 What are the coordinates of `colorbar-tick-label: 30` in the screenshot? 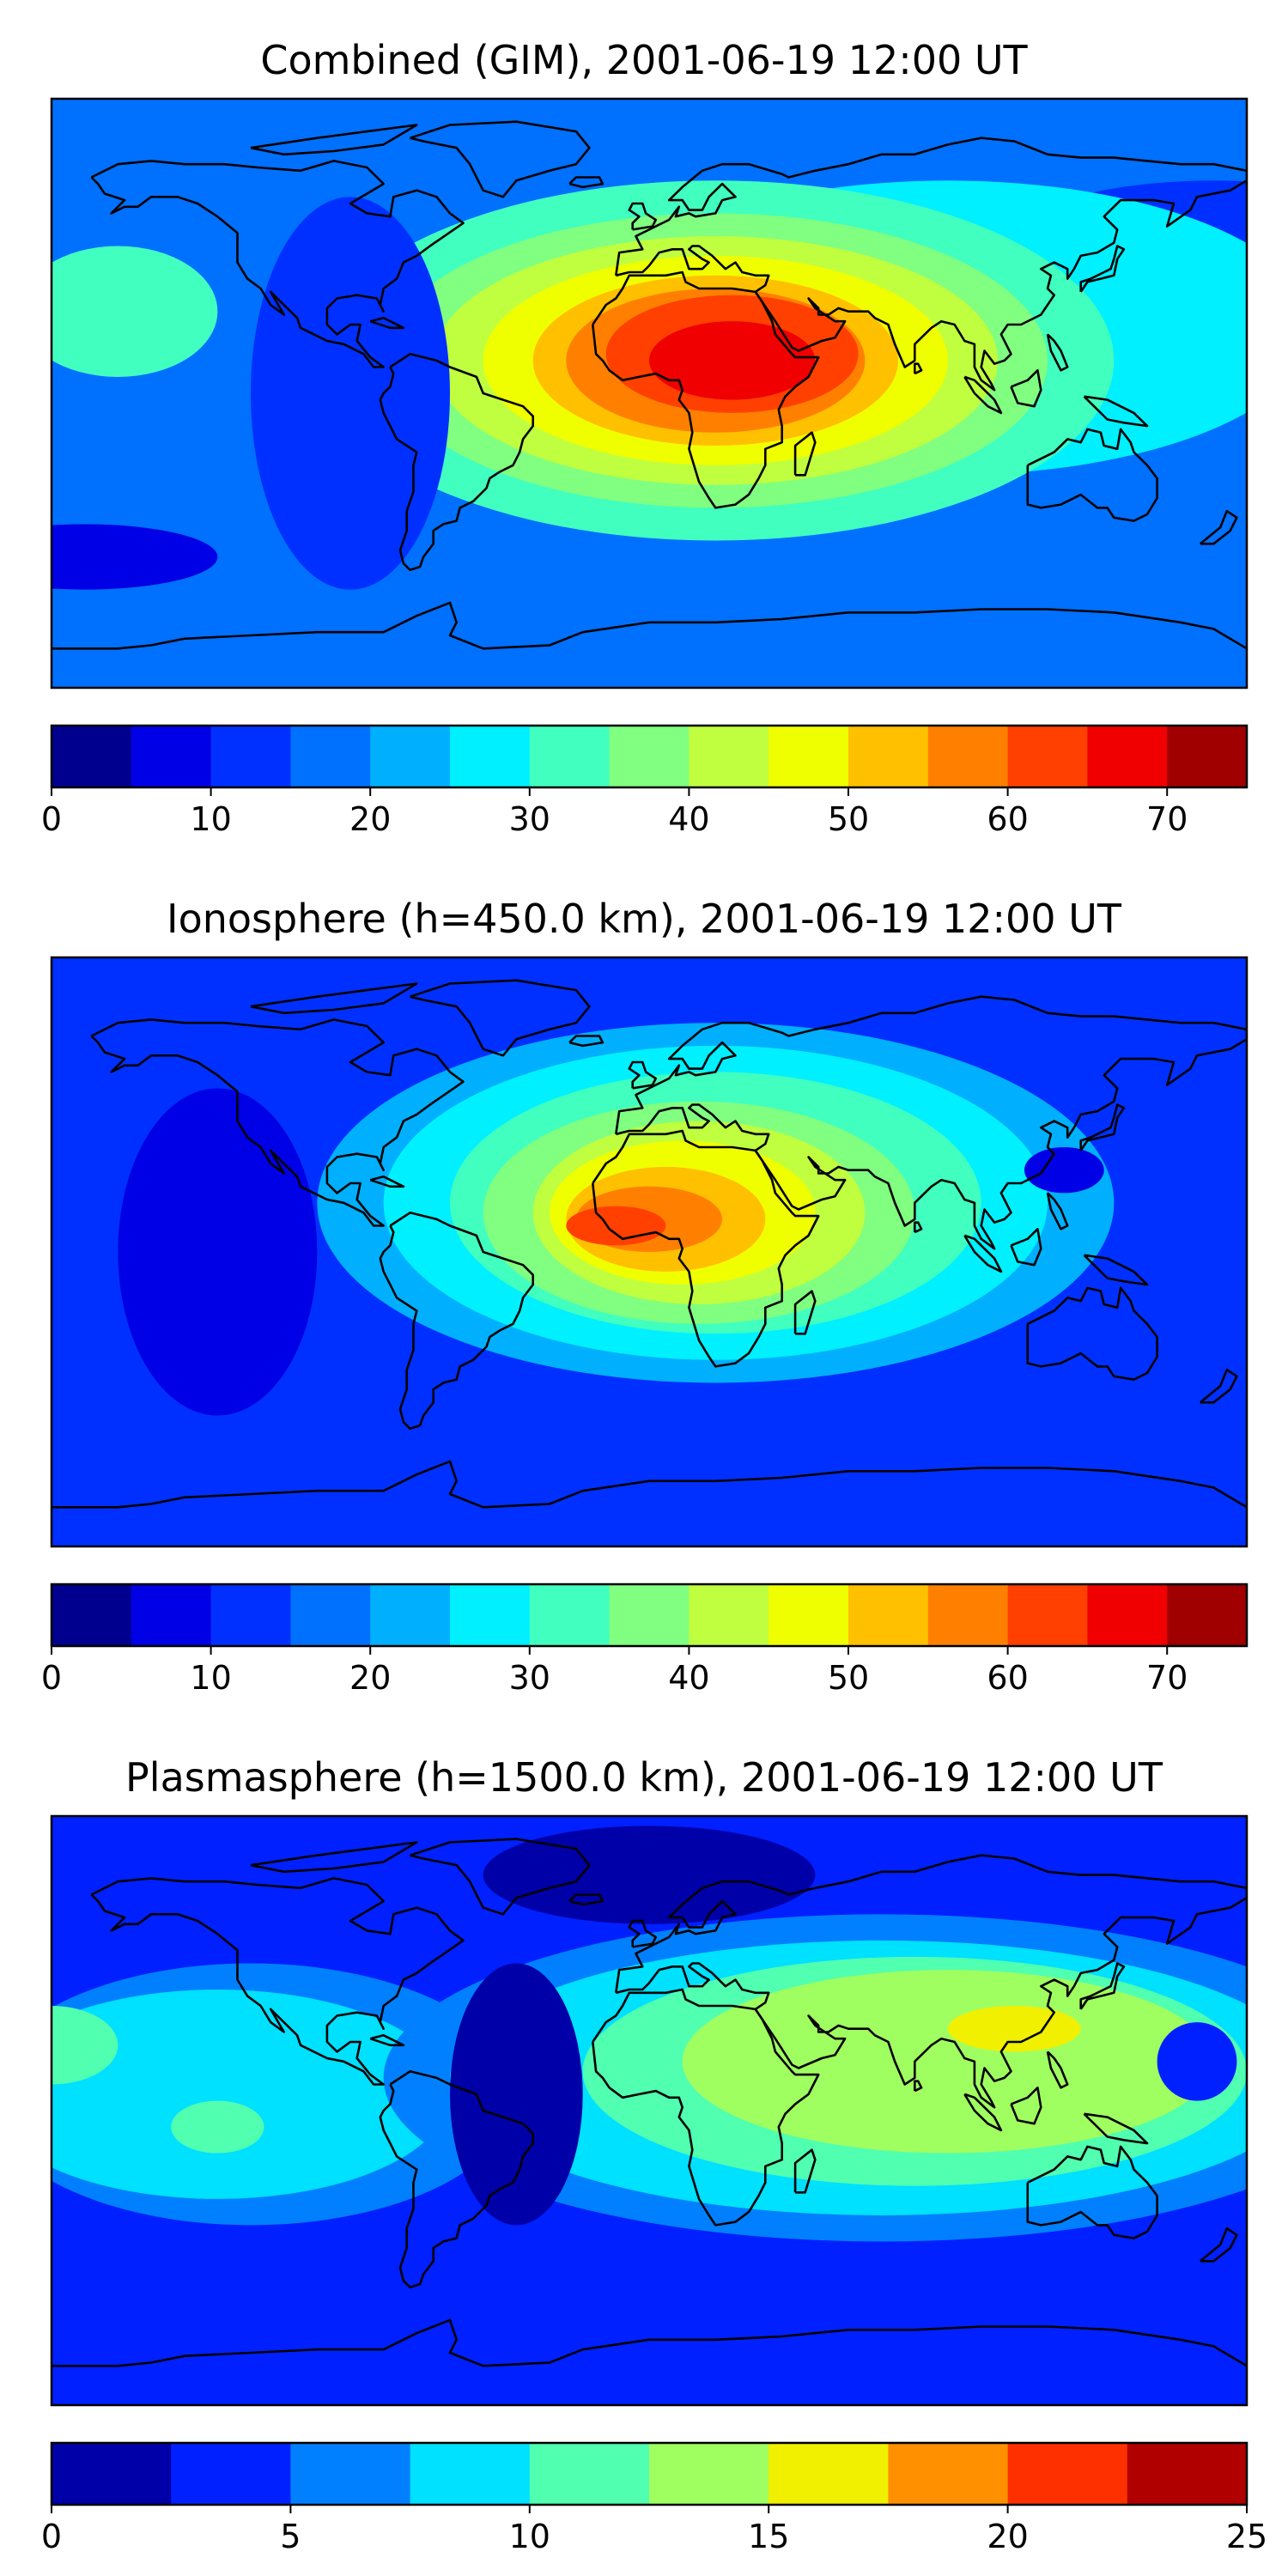 It's located at (530, 819).